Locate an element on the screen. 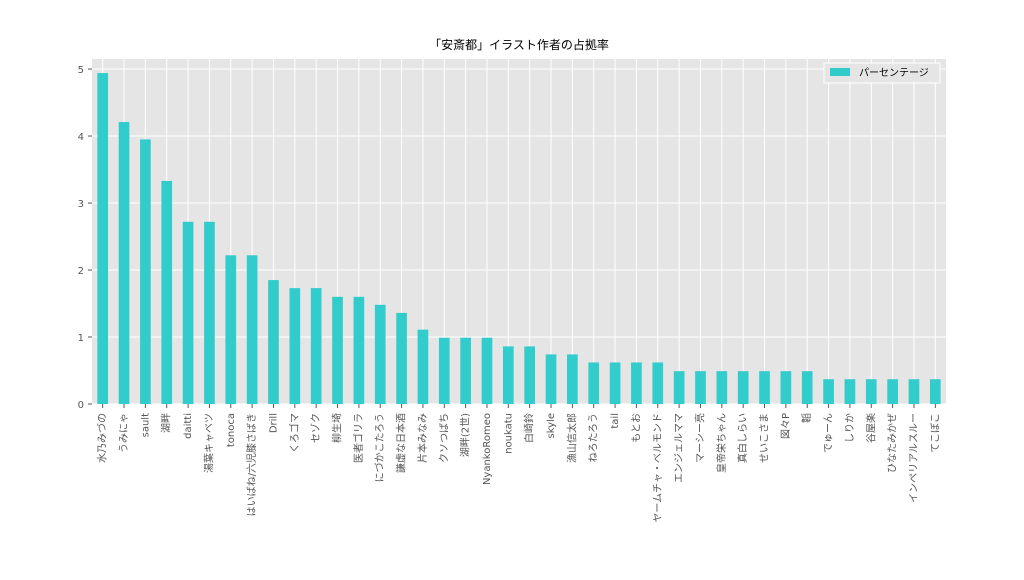  x-tick-label: せいこさま is located at coordinates (765, 438).